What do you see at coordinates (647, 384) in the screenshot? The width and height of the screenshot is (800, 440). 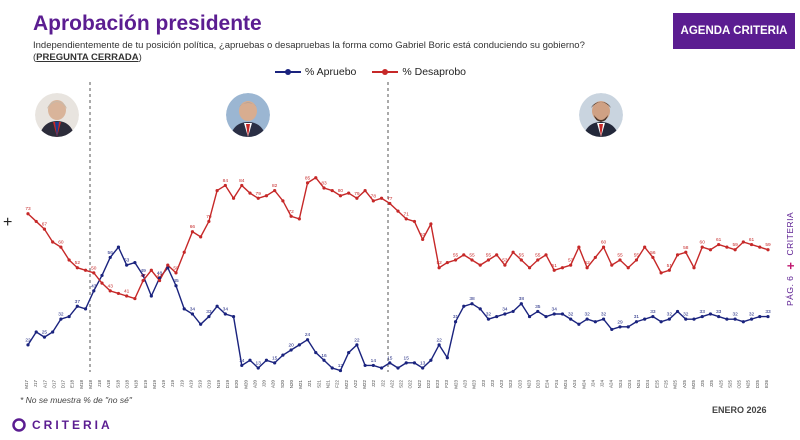 I see `x-tick-label: D24` at bounding box center [647, 384].